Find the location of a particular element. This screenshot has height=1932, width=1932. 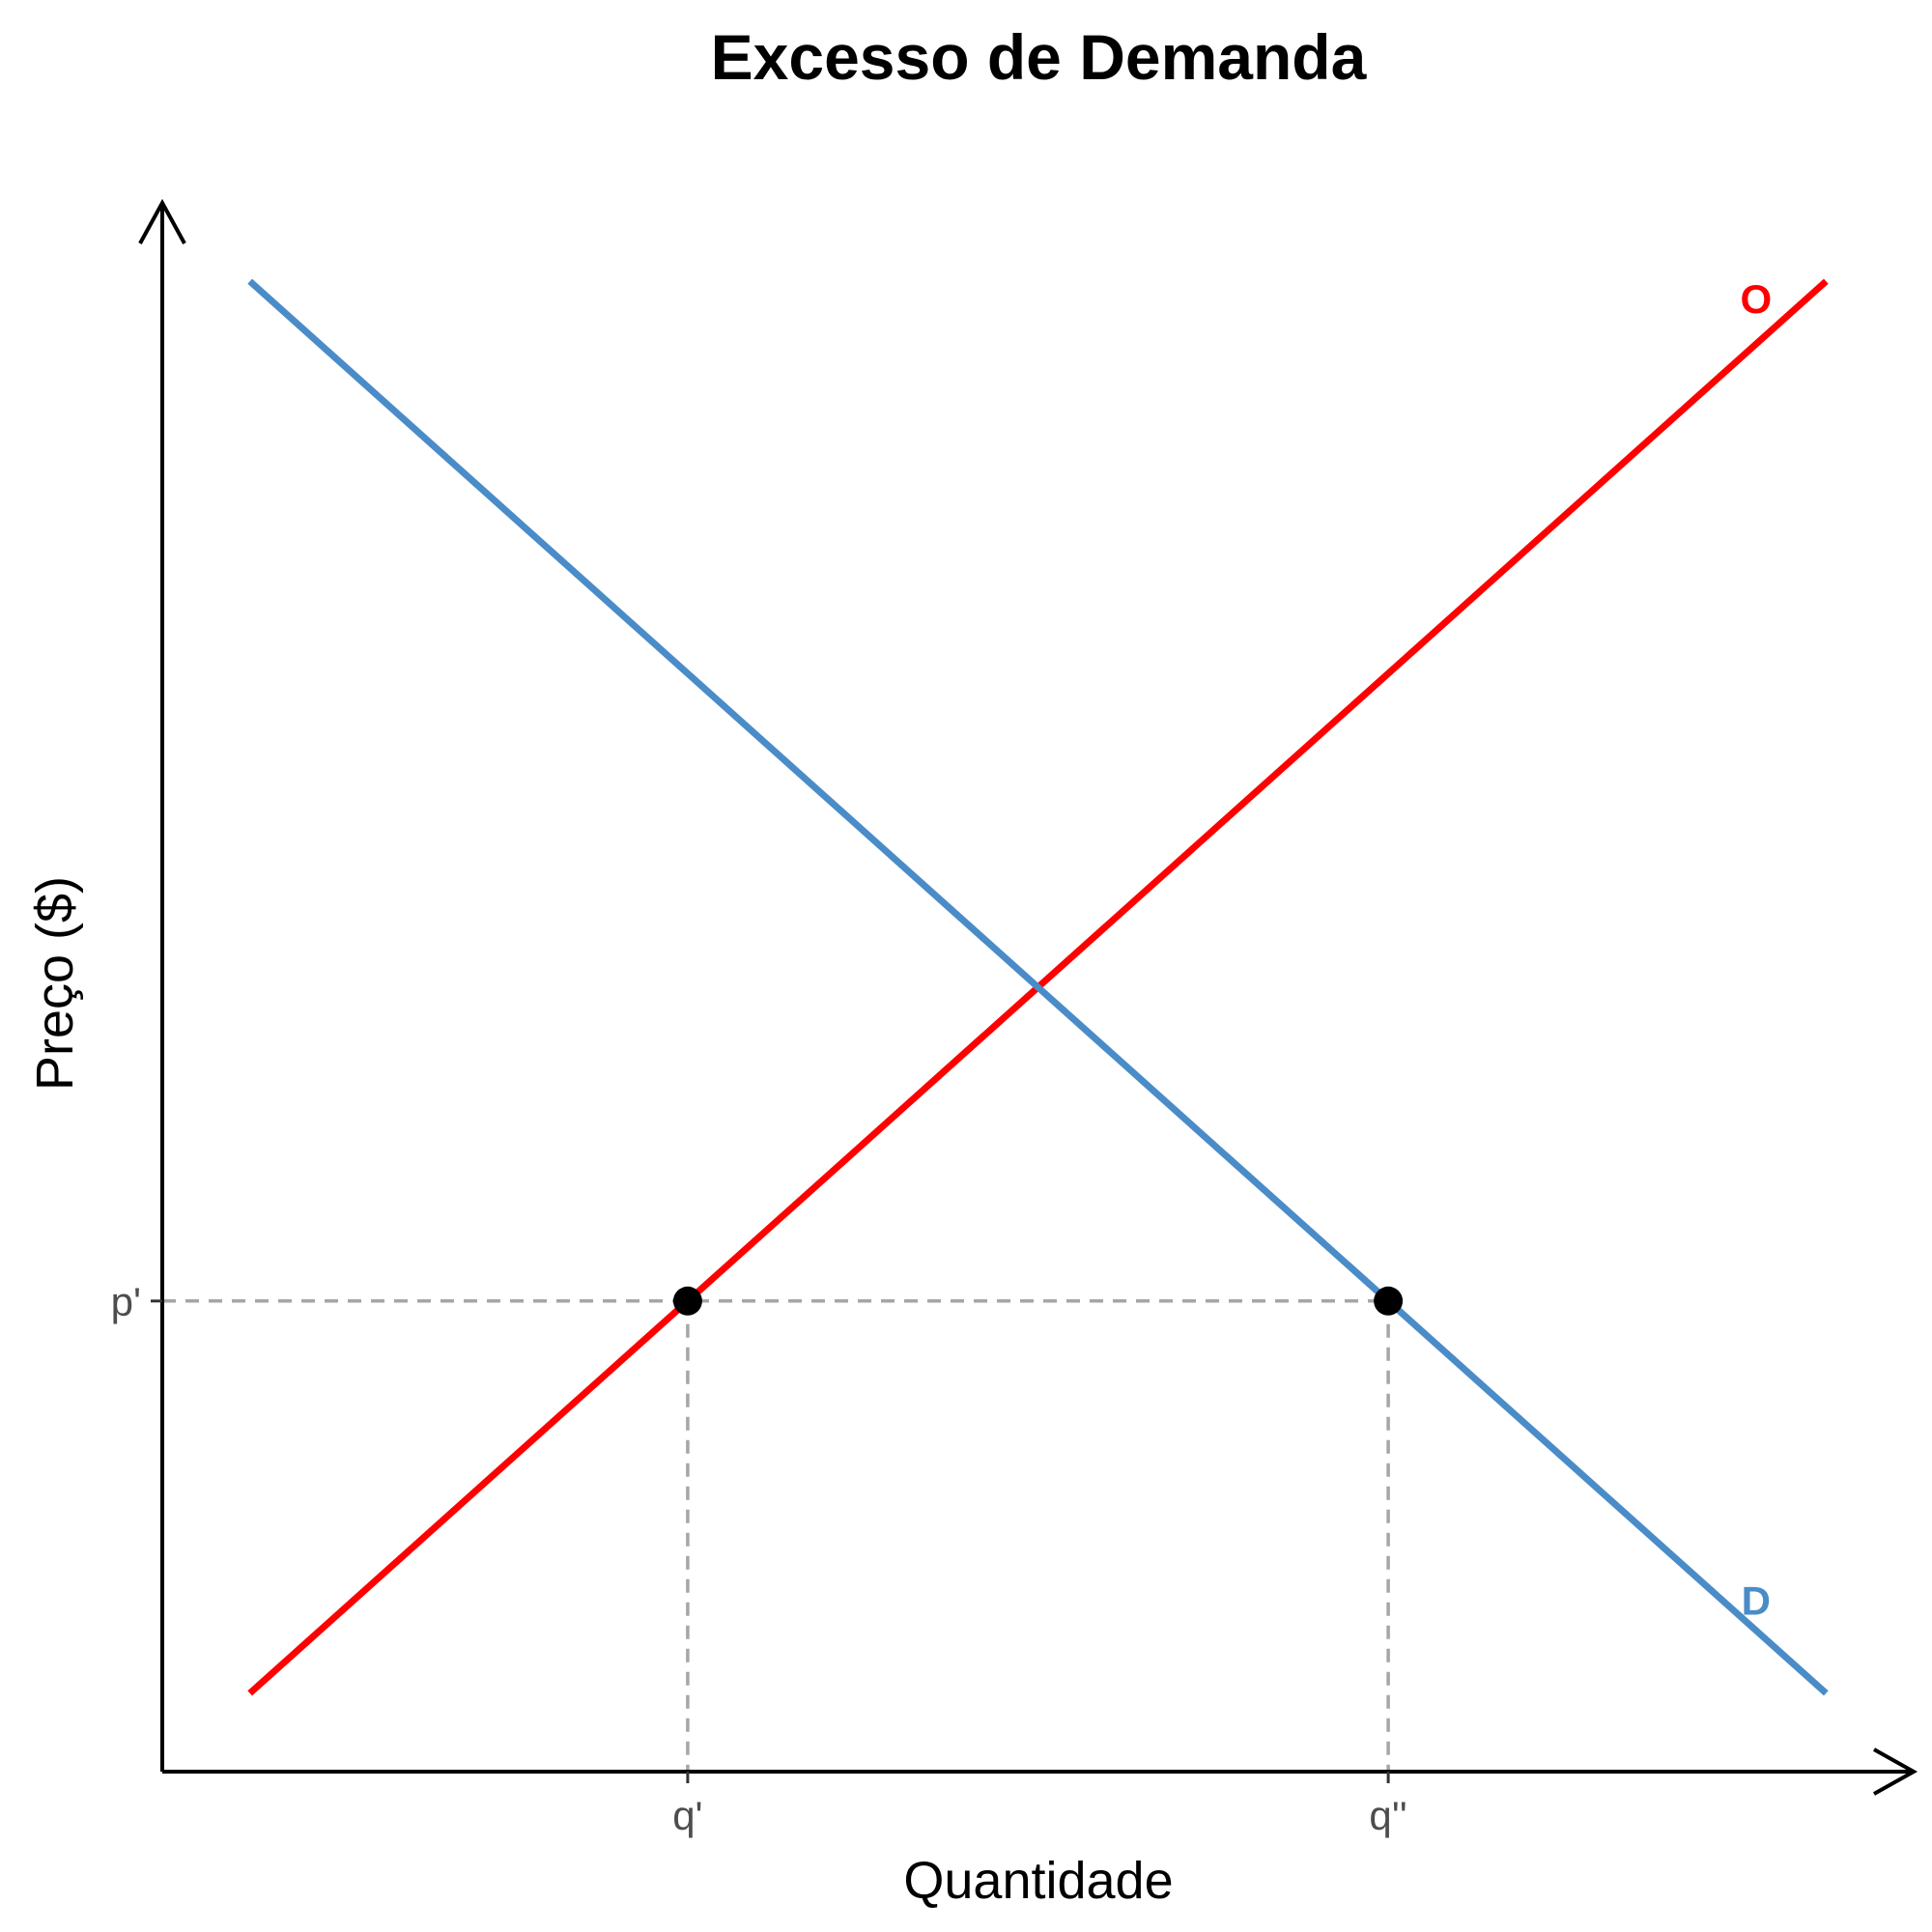

curve-label-d: D is located at coordinates (1756, 1601).